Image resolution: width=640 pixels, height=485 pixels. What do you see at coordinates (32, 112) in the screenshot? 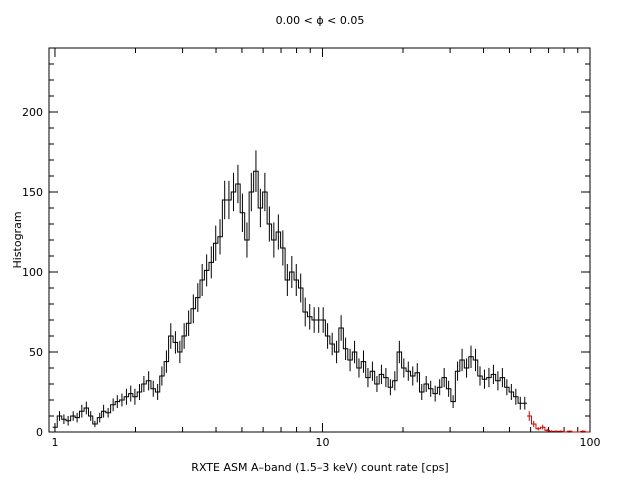
I see `y-tick-label: 200` at bounding box center [32, 112].